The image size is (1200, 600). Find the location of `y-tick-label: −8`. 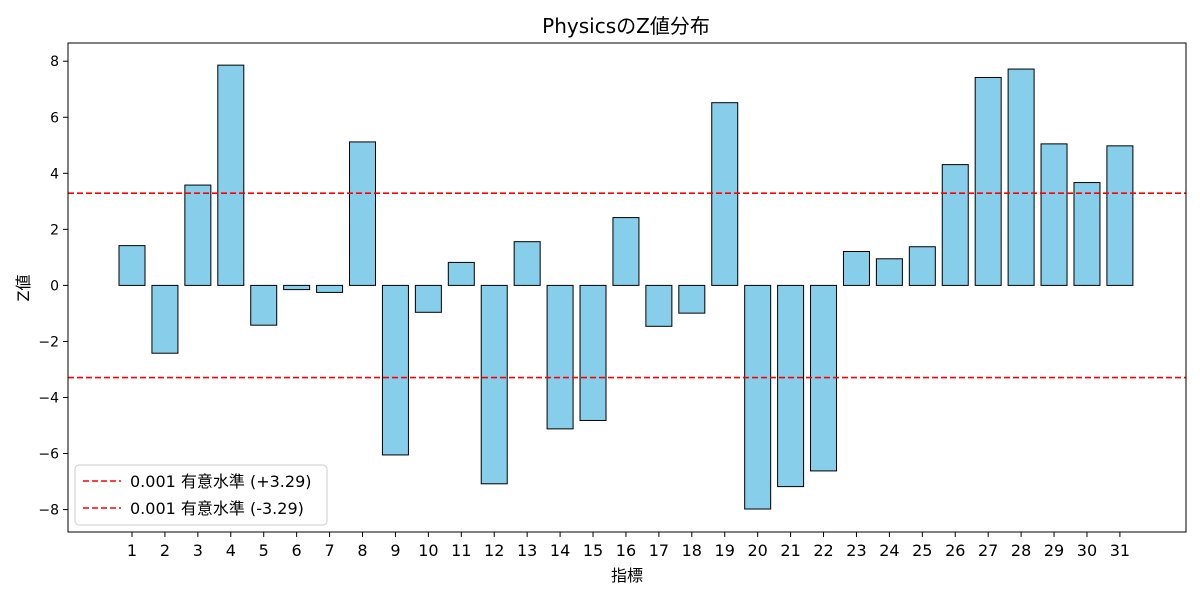

y-tick-label: −8 is located at coordinates (48, 511).